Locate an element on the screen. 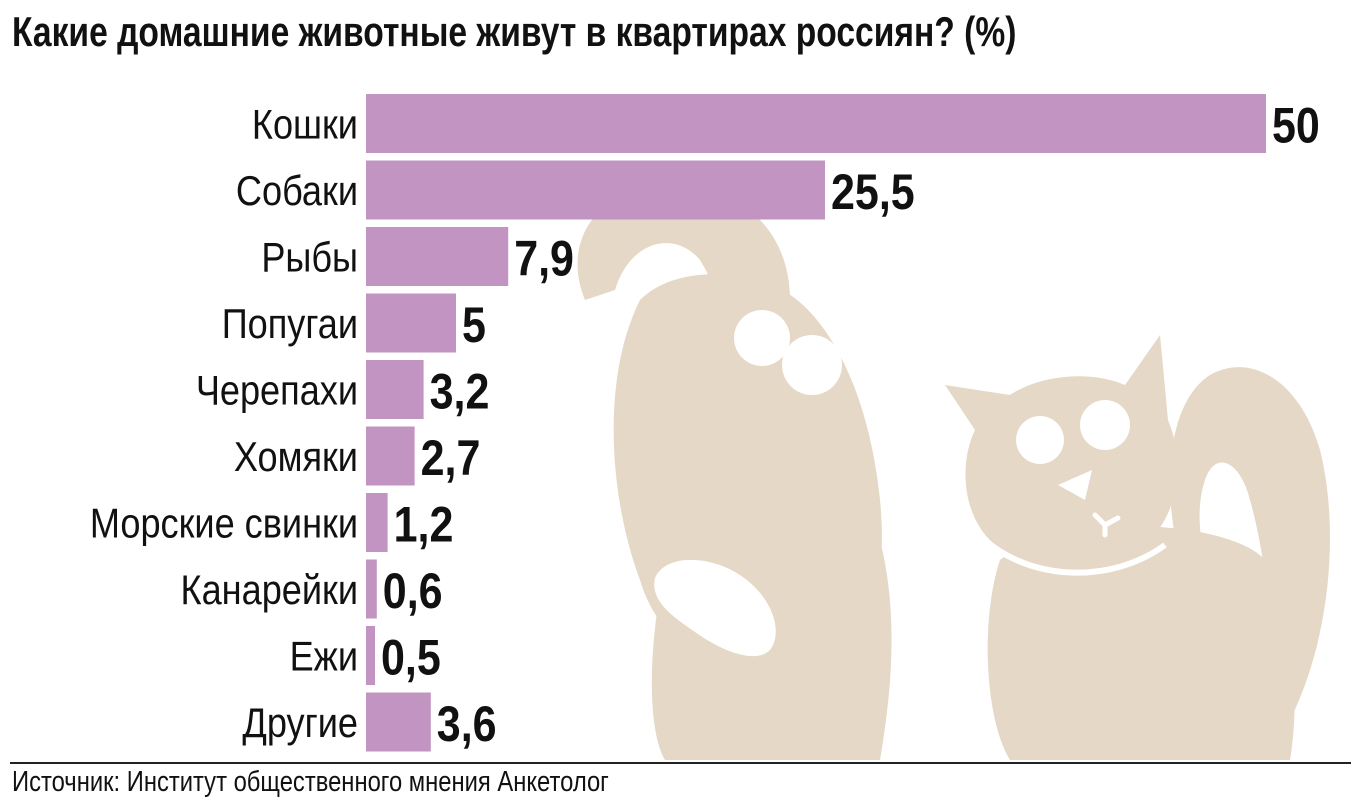  value-label: 3,2 is located at coordinates (460, 391).